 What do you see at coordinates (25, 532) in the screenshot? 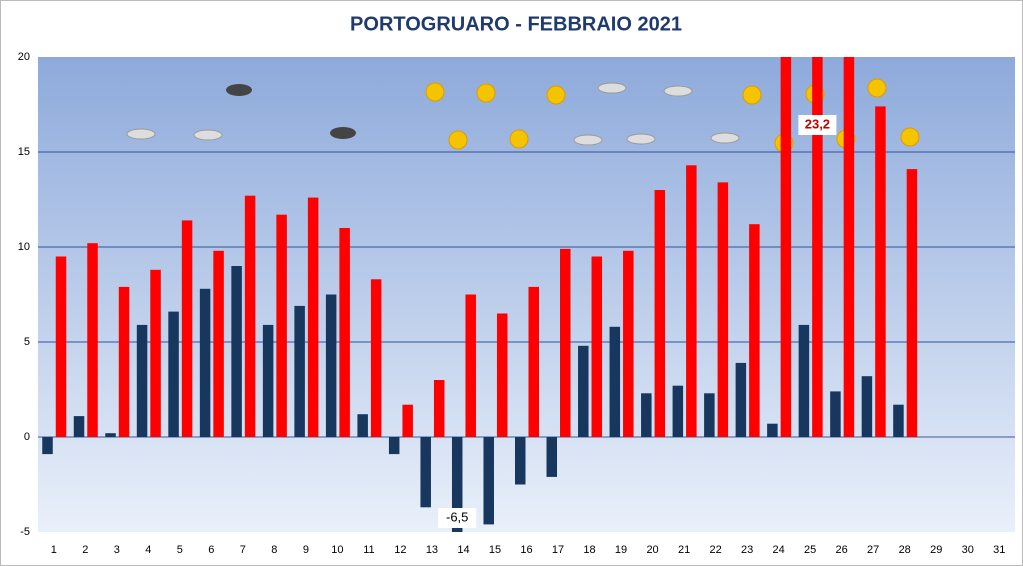
I see `y-tick-label: -5` at bounding box center [25, 532].